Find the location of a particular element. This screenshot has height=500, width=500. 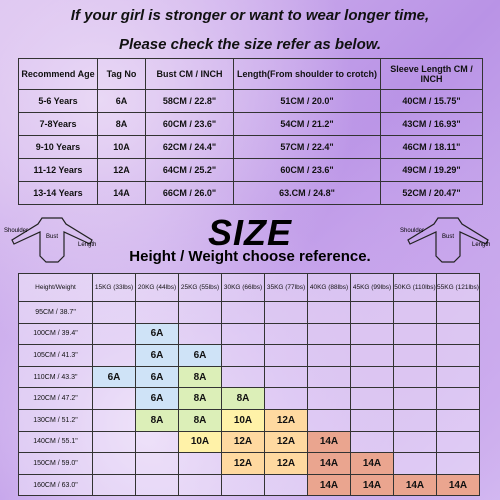

table-cell: 64CM / 25.2" is located at coordinates (189, 170).